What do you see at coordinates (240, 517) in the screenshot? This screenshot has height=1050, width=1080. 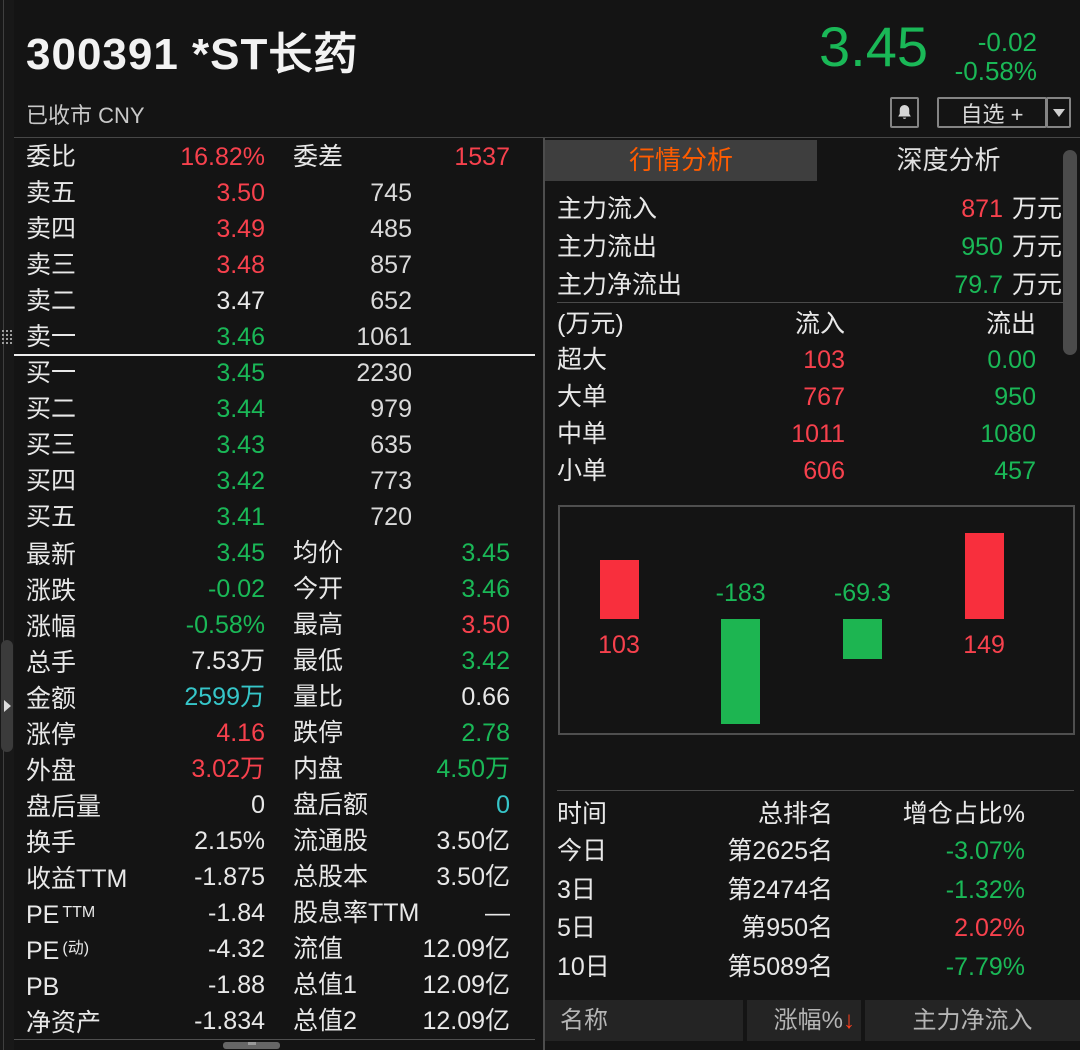 I see `level-price: 3.41` at bounding box center [240, 517].